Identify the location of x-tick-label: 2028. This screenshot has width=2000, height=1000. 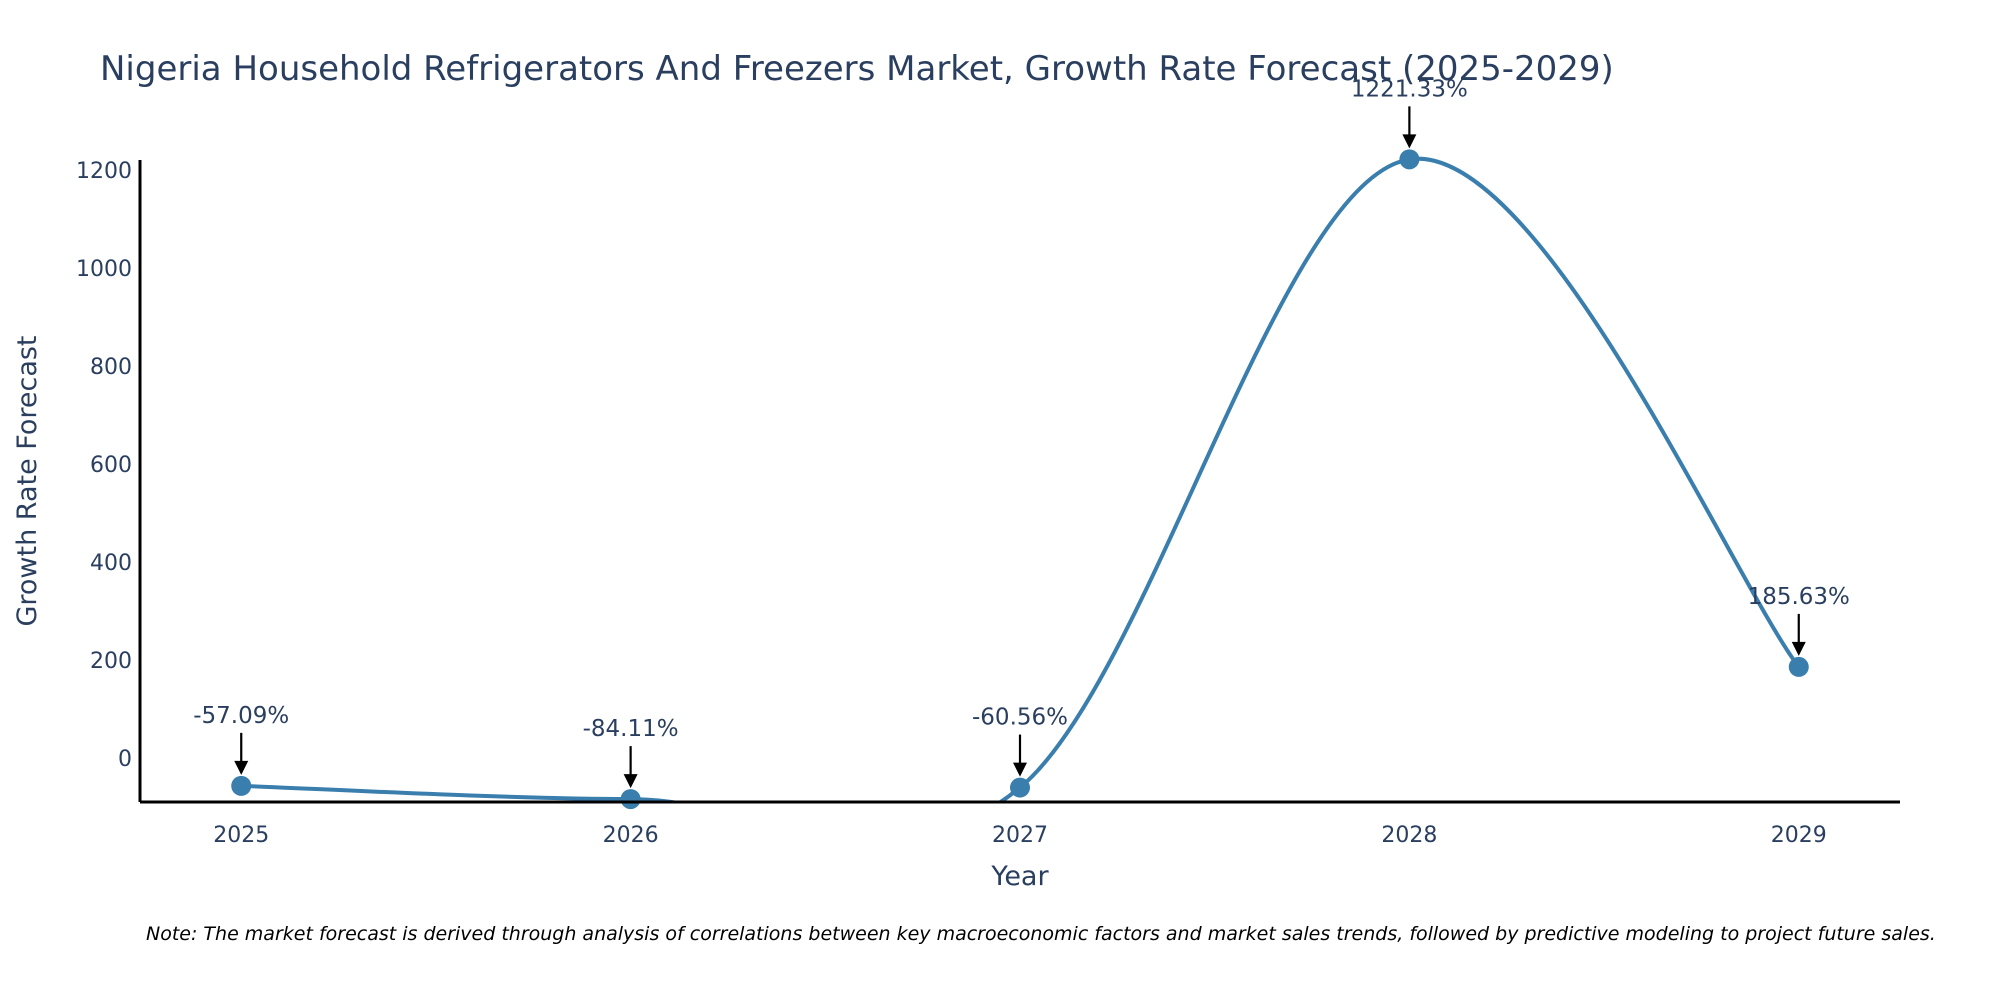
(1409, 835).